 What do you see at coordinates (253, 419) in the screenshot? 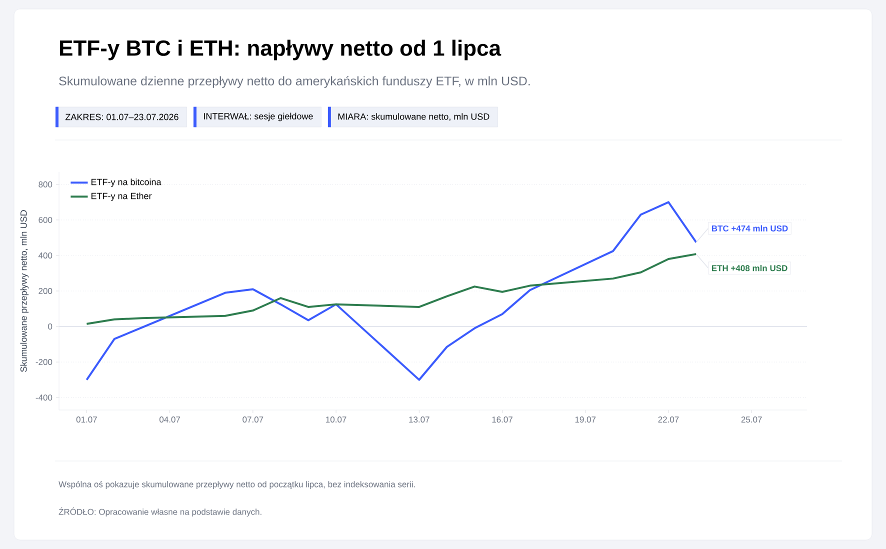
I see `x-tick-label: 07.07` at bounding box center [253, 419].